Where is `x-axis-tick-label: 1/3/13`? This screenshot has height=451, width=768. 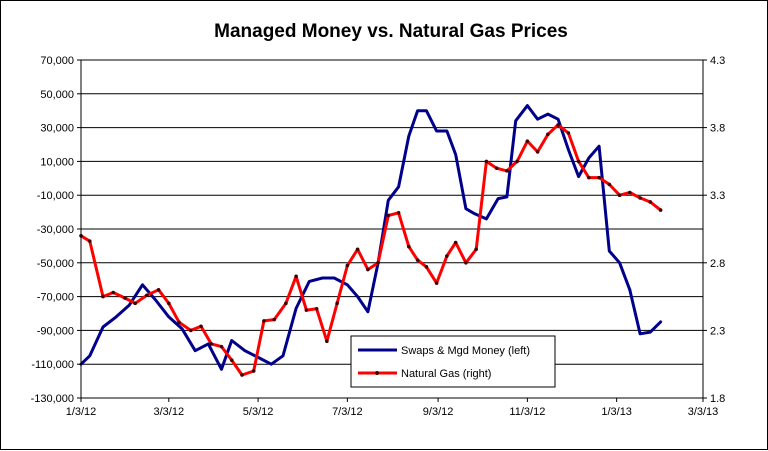 x-axis-tick-label: 1/3/13 is located at coordinates (616, 412).